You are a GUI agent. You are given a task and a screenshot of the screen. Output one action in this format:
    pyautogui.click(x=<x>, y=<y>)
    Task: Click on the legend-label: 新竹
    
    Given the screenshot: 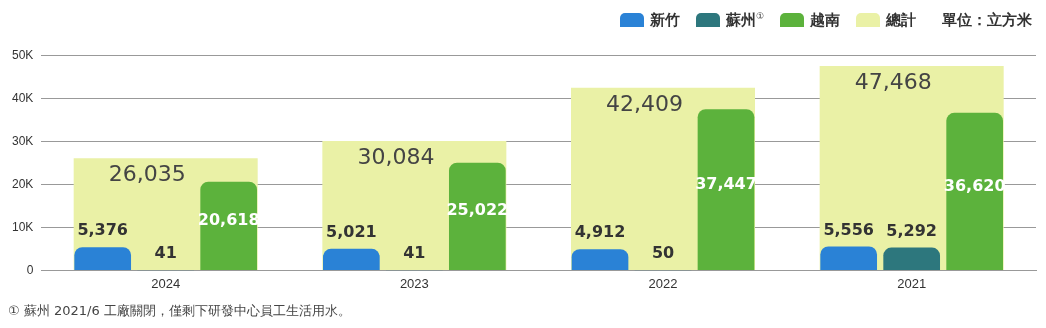 What is the action you would take?
    pyautogui.click(x=664, y=20)
    